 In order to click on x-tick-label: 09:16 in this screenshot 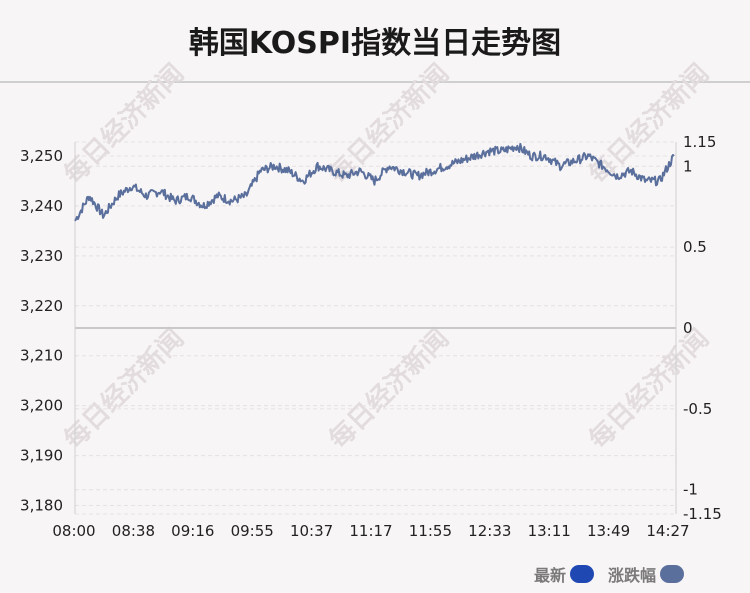, I will do `click(192, 531)`.